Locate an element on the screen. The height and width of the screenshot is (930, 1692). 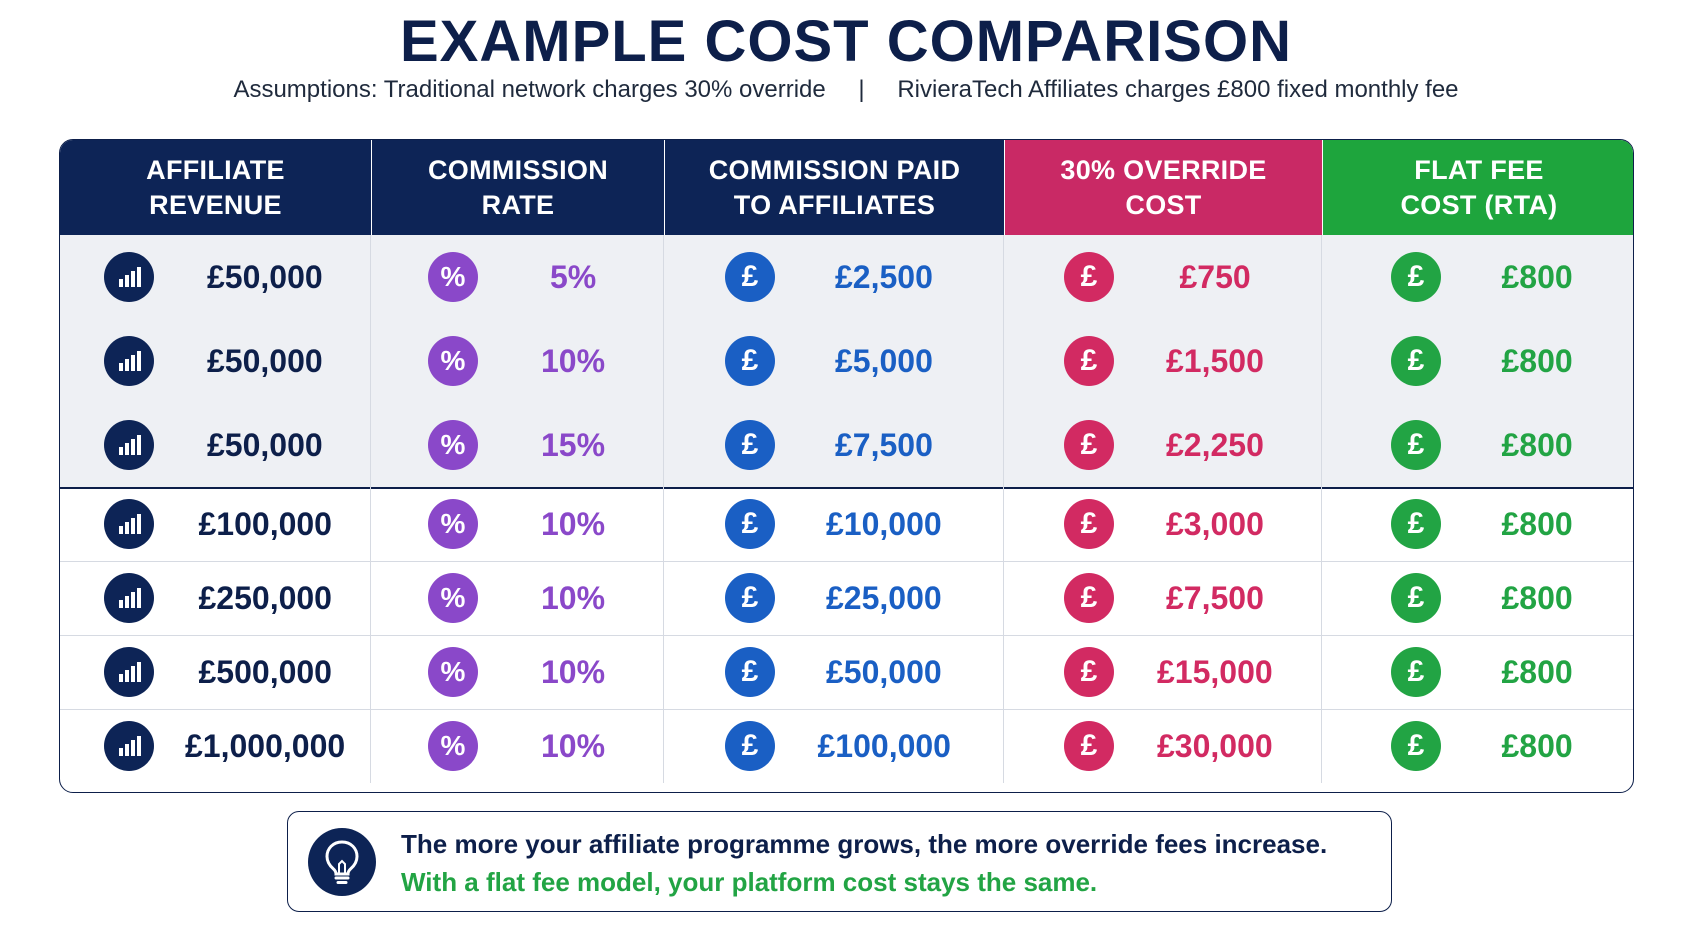
value-override: £7,500 is located at coordinates (1215, 597).